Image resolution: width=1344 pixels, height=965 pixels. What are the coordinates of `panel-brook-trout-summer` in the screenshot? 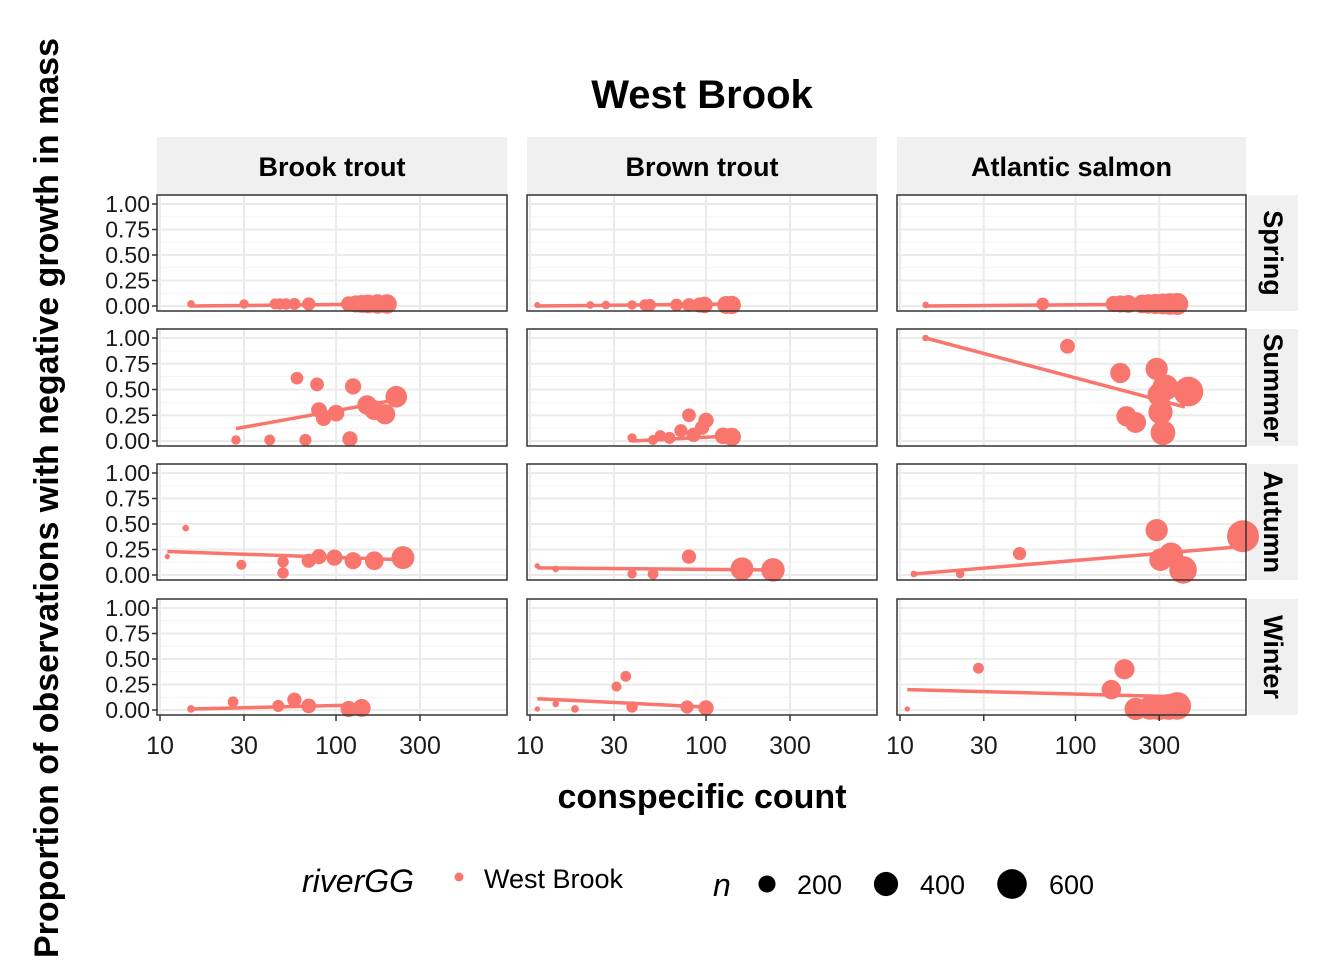 It's located at (332, 387).